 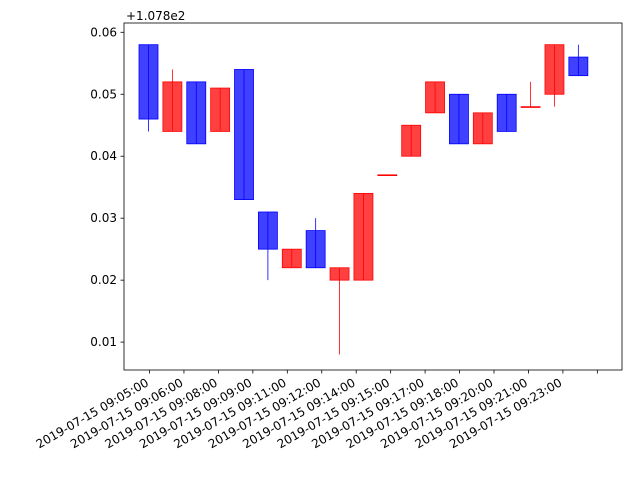 I want to click on y-tick-label: 0.01, so click(x=103, y=342).